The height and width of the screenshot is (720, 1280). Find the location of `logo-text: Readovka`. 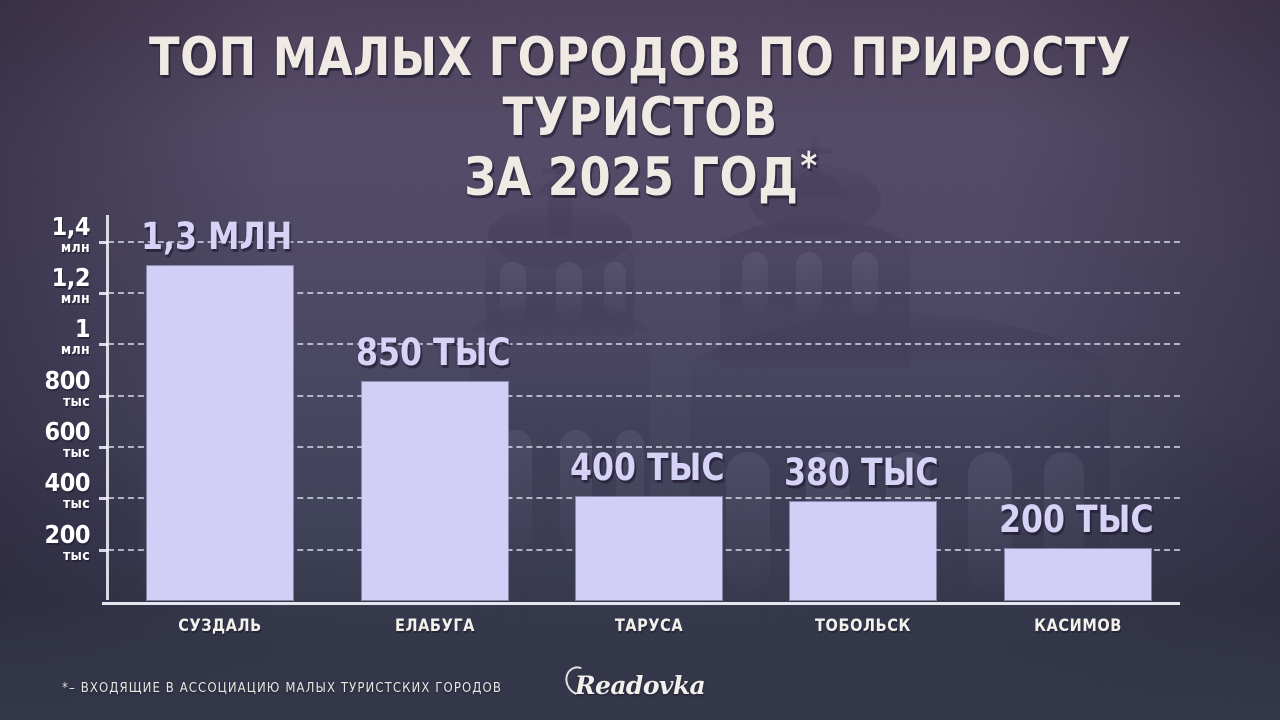

logo-text: Readovka is located at coordinates (640, 685).